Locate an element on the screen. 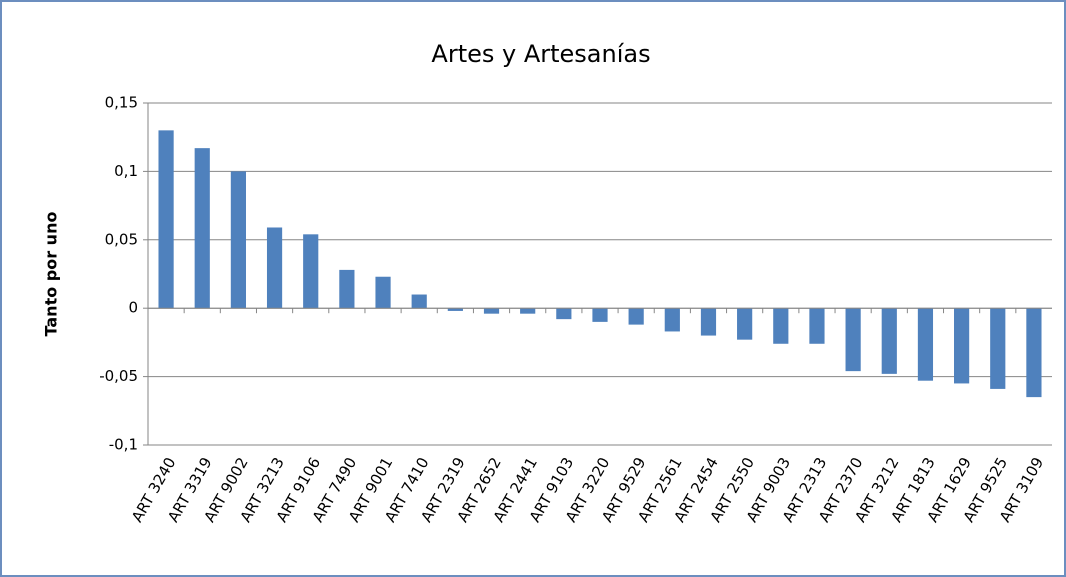  chart-title: Artes y Artesanías is located at coordinates (540, 54).